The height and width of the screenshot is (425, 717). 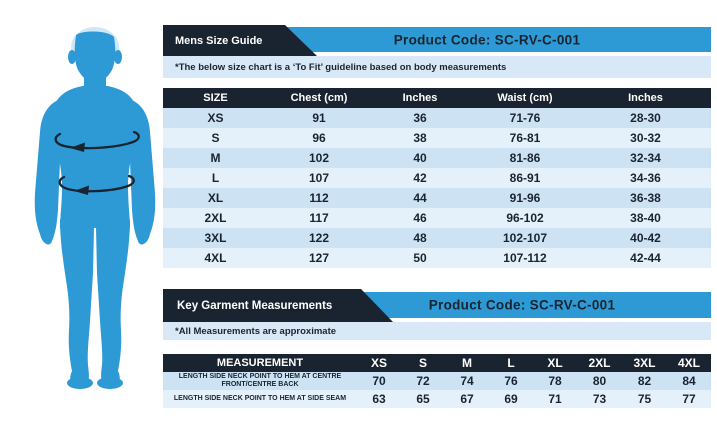 What do you see at coordinates (81, 190) in the screenshot?
I see `waist-arrowhead-icon` at bounding box center [81, 190].